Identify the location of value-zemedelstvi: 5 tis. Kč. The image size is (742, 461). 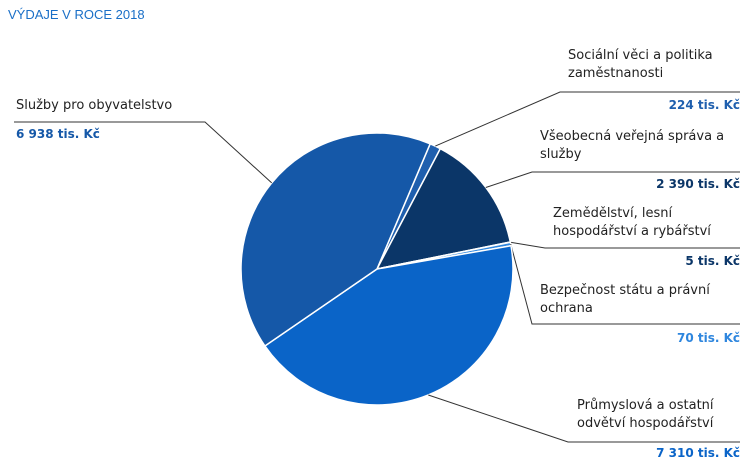
(712, 261).